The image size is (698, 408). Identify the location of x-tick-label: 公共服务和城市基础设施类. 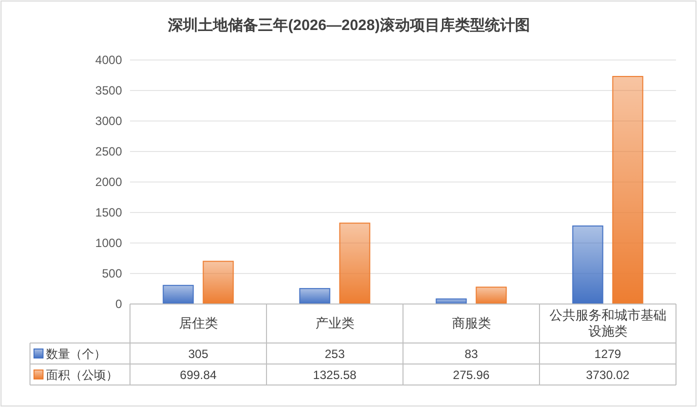
(607, 323).